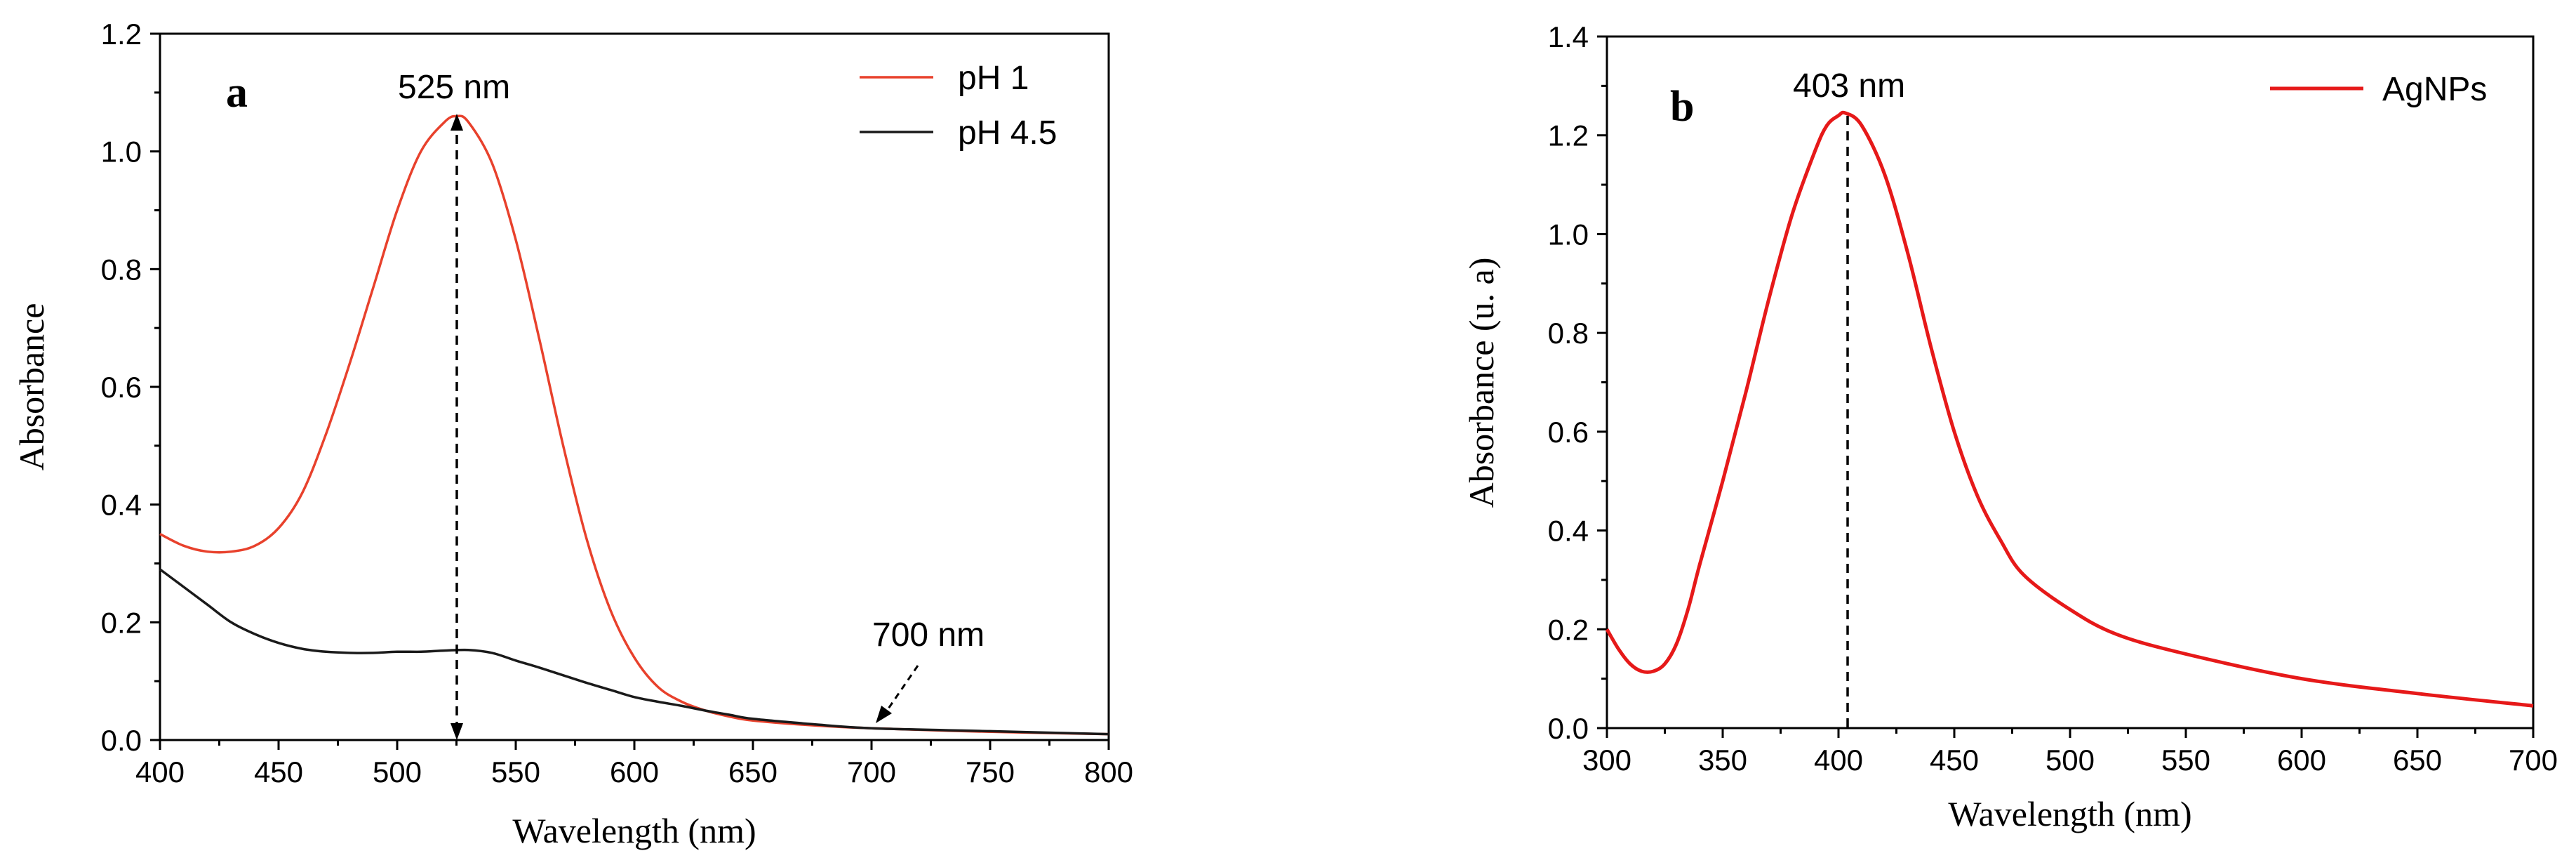 The width and height of the screenshot is (2576, 865). Describe the element at coordinates (928, 635) in the screenshot. I see `panel-a-700nm-label: 700 nm` at that location.